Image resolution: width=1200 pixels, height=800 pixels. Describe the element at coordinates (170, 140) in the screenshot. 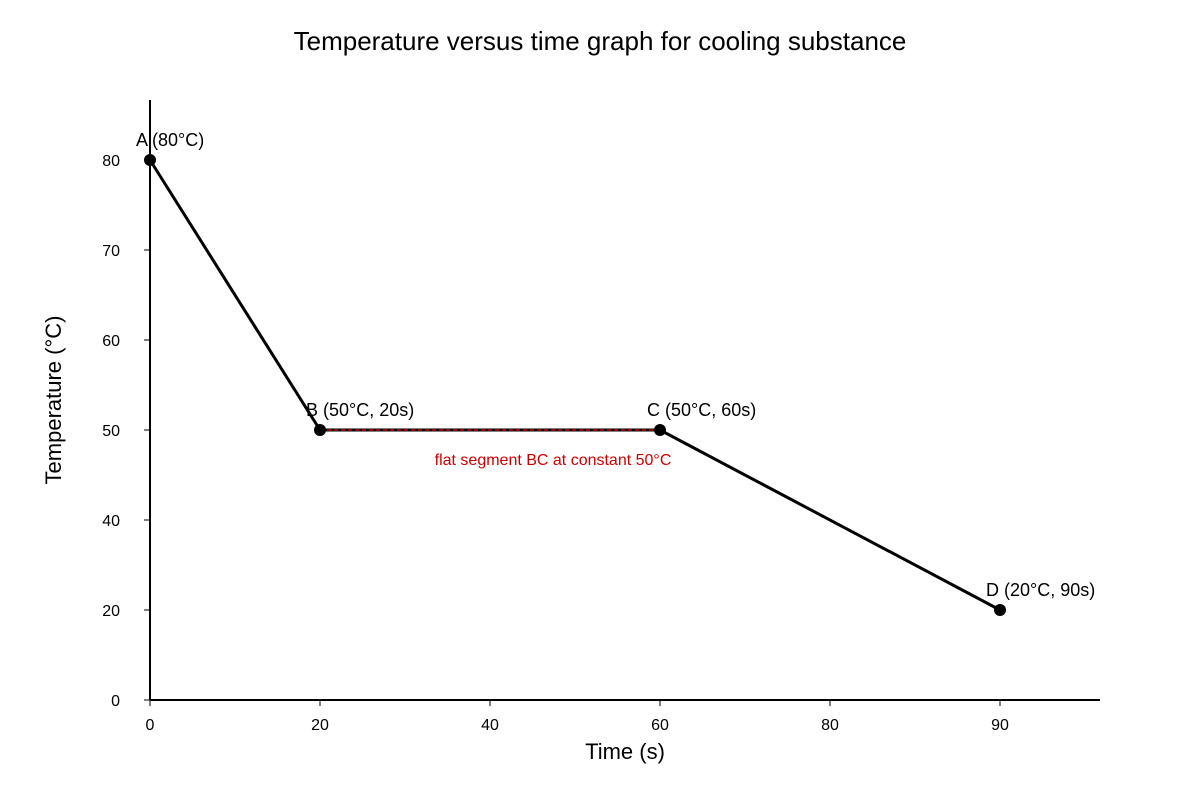

I see `point-label: A (80°C)` at that location.